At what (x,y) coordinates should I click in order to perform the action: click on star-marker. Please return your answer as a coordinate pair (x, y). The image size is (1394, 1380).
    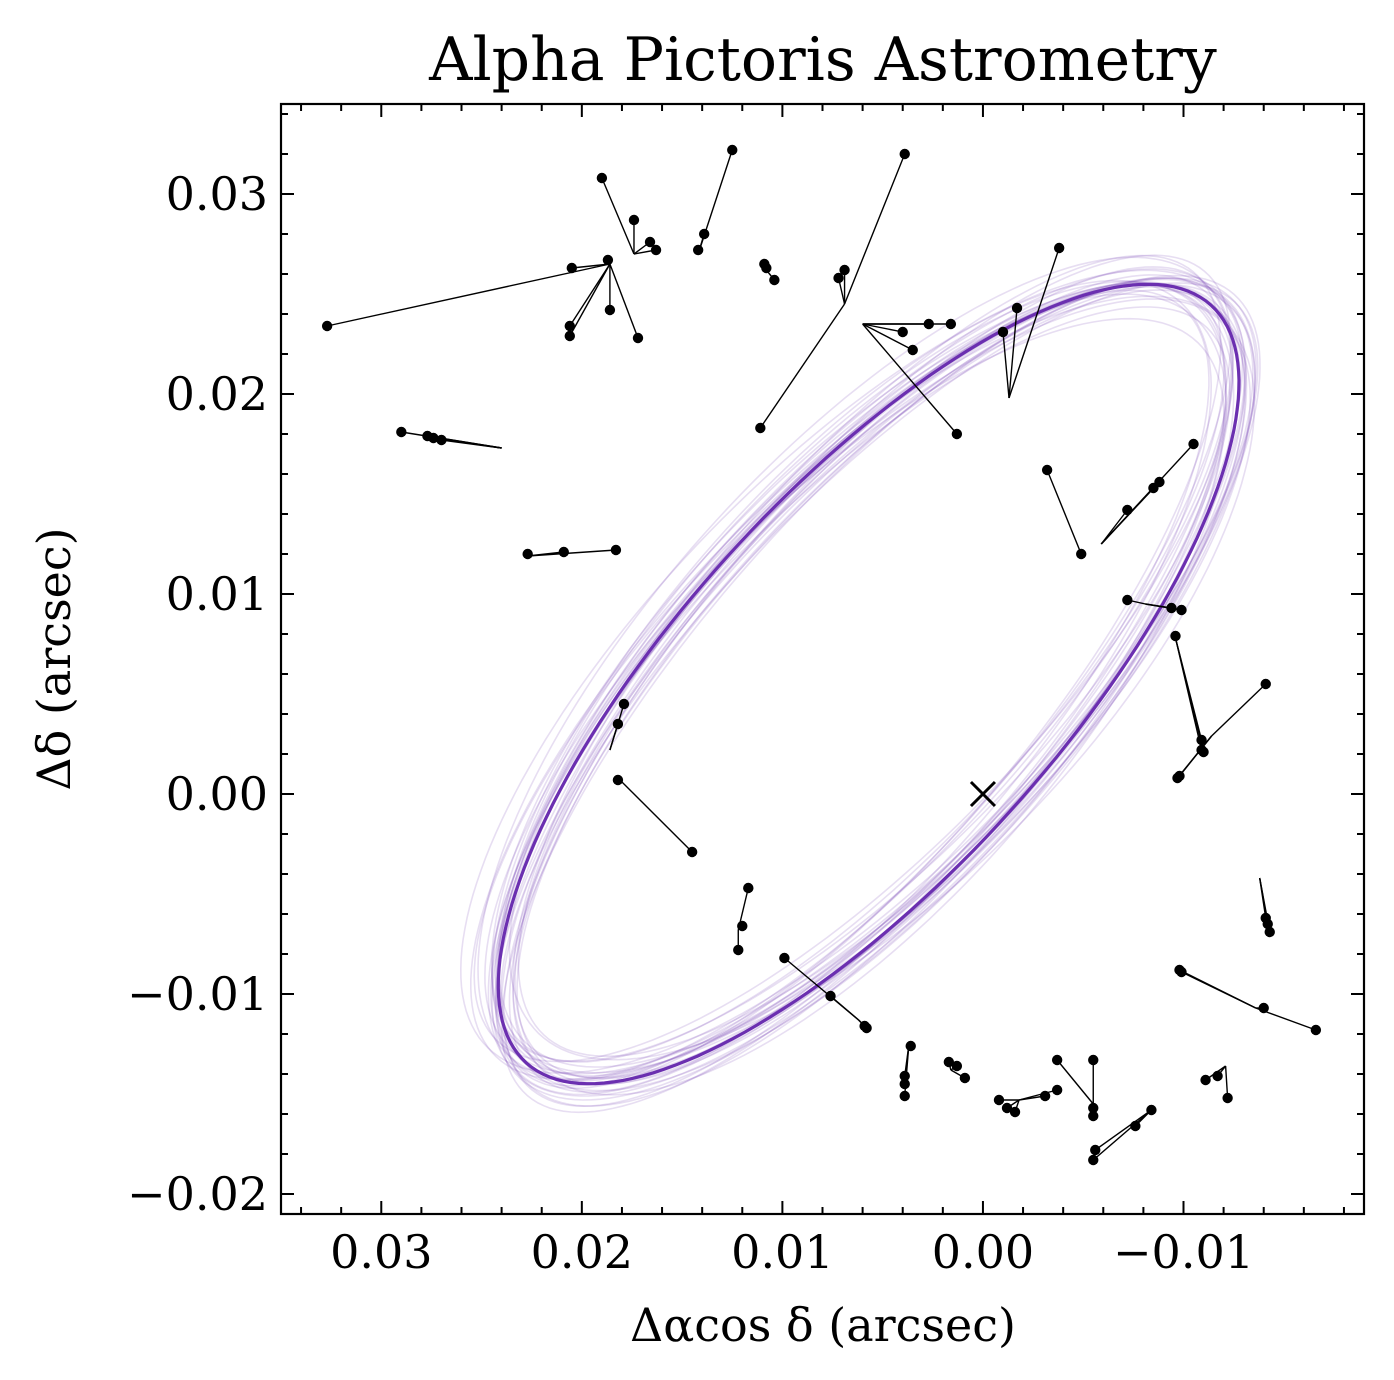
    Looking at the image, I should click on (983, 794).